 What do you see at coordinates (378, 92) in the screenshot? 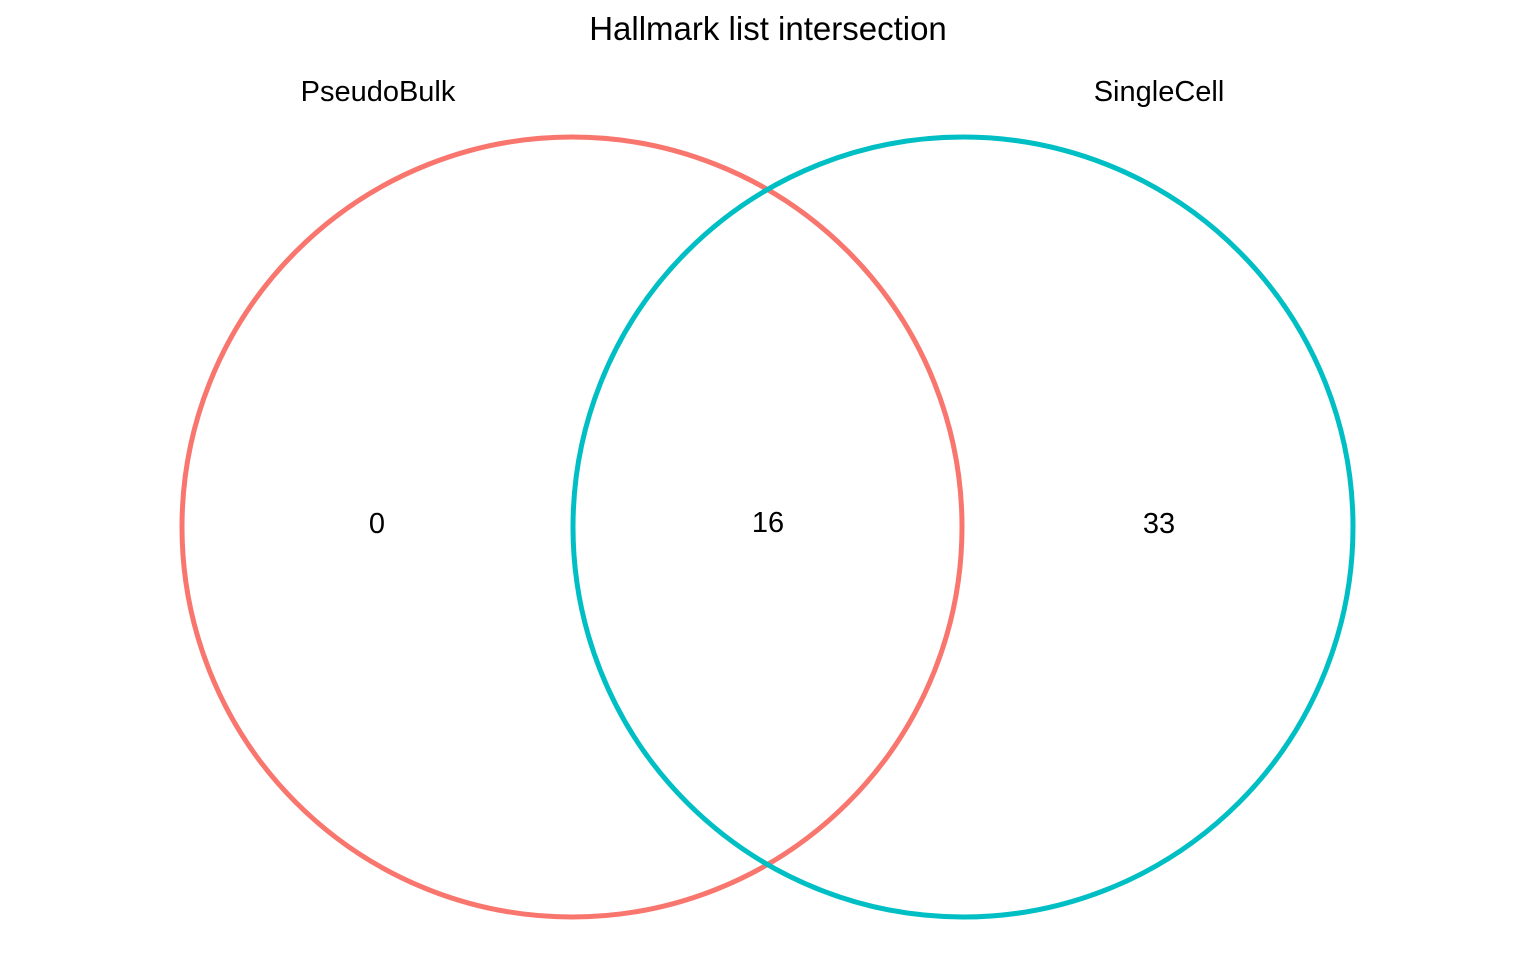
I see `set-label-pseudobulk: PseudoBulk` at bounding box center [378, 92].